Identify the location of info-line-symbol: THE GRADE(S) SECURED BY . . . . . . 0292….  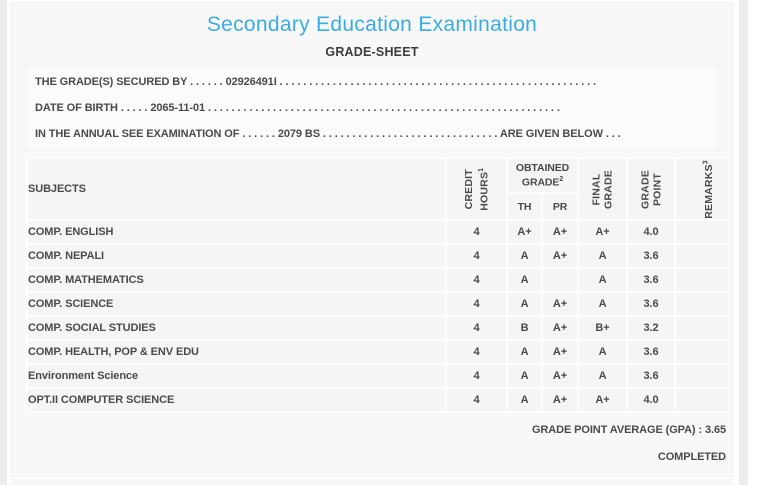
(372, 82).